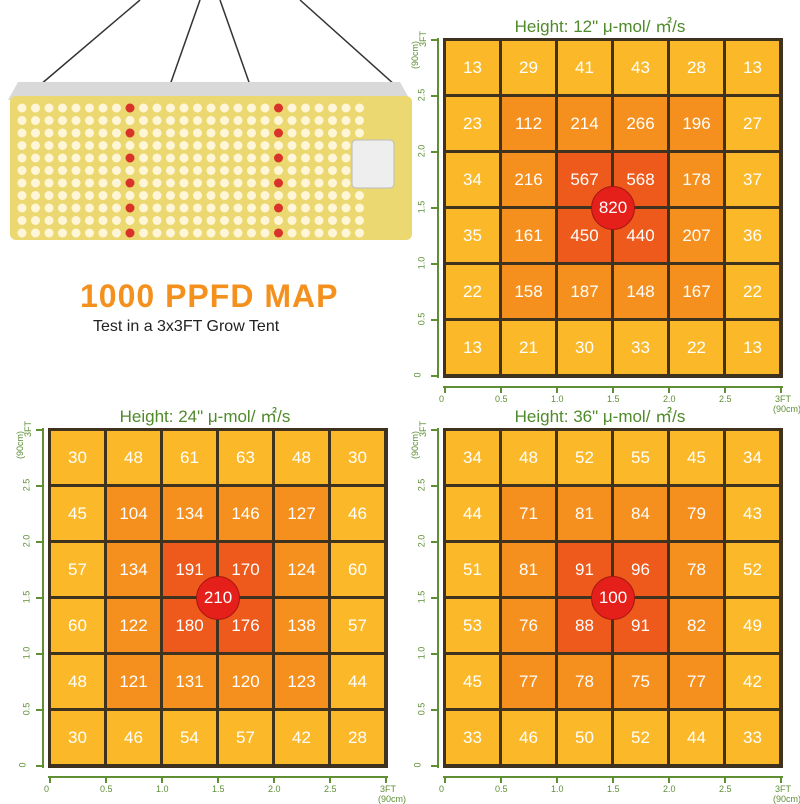 This screenshot has width=800, height=804. Describe the element at coordinates (613, 598) in the screenshot. I see `peak-value-marker: 100` at that location.